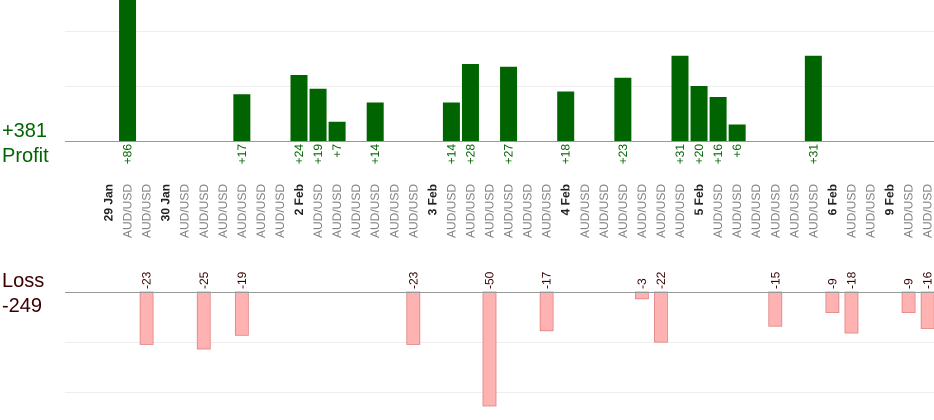 This screenshot has width=934, height=420. What do you see at coordinates (890, 199) in the screenshot?
I see `date-label: 9 Feb` at bounding box center [890, 199].